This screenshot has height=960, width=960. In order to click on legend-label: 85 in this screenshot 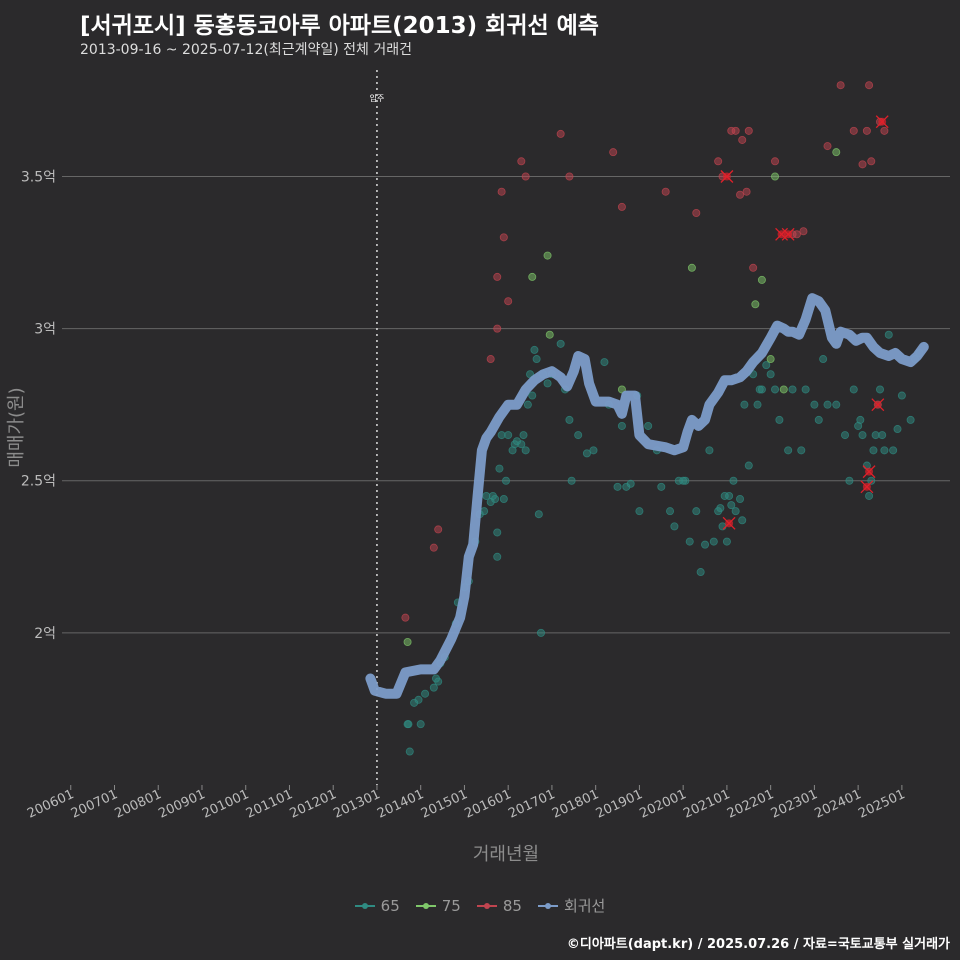, I will do `click(512, 905)`.